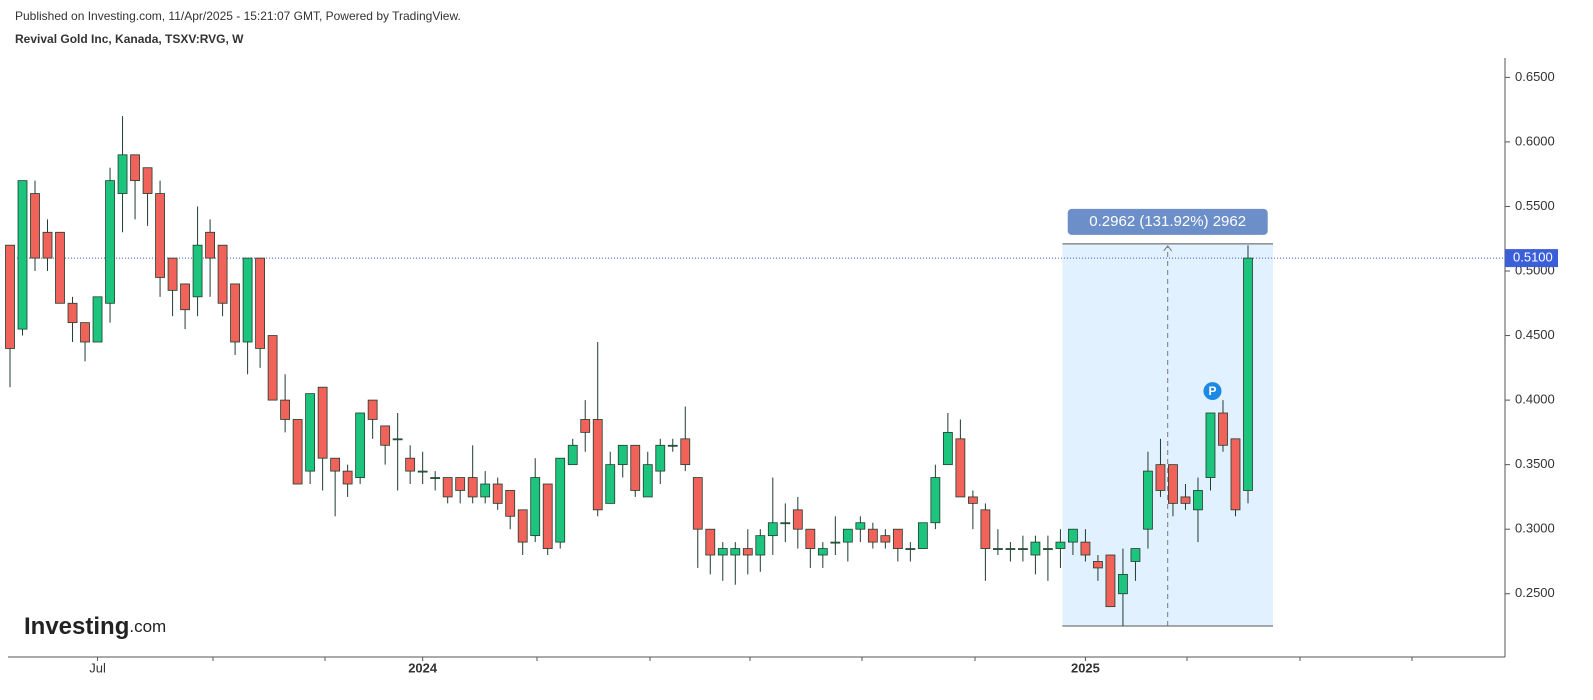  I want to click on measure-arrow-head, so click(1168, 248).